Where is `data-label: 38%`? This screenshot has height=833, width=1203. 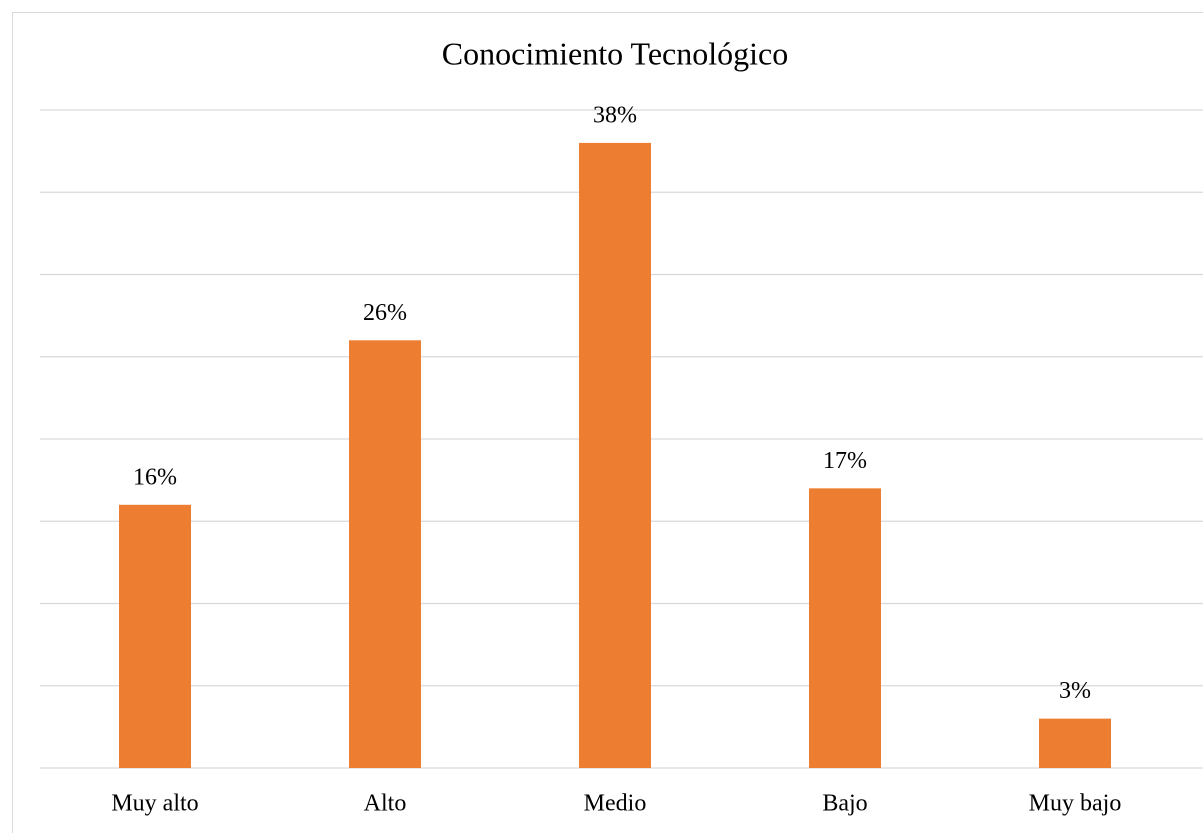 data-label: 38% is located at coordinates (615, 115).